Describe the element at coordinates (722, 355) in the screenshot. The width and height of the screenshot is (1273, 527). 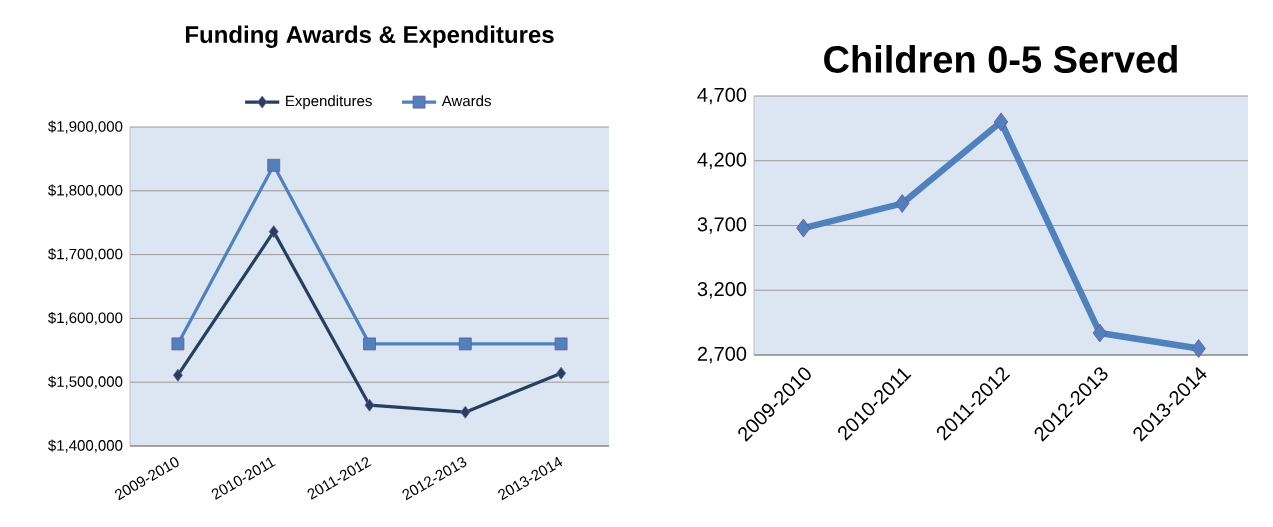
I see `y-tick-label: 2,700` at that location.